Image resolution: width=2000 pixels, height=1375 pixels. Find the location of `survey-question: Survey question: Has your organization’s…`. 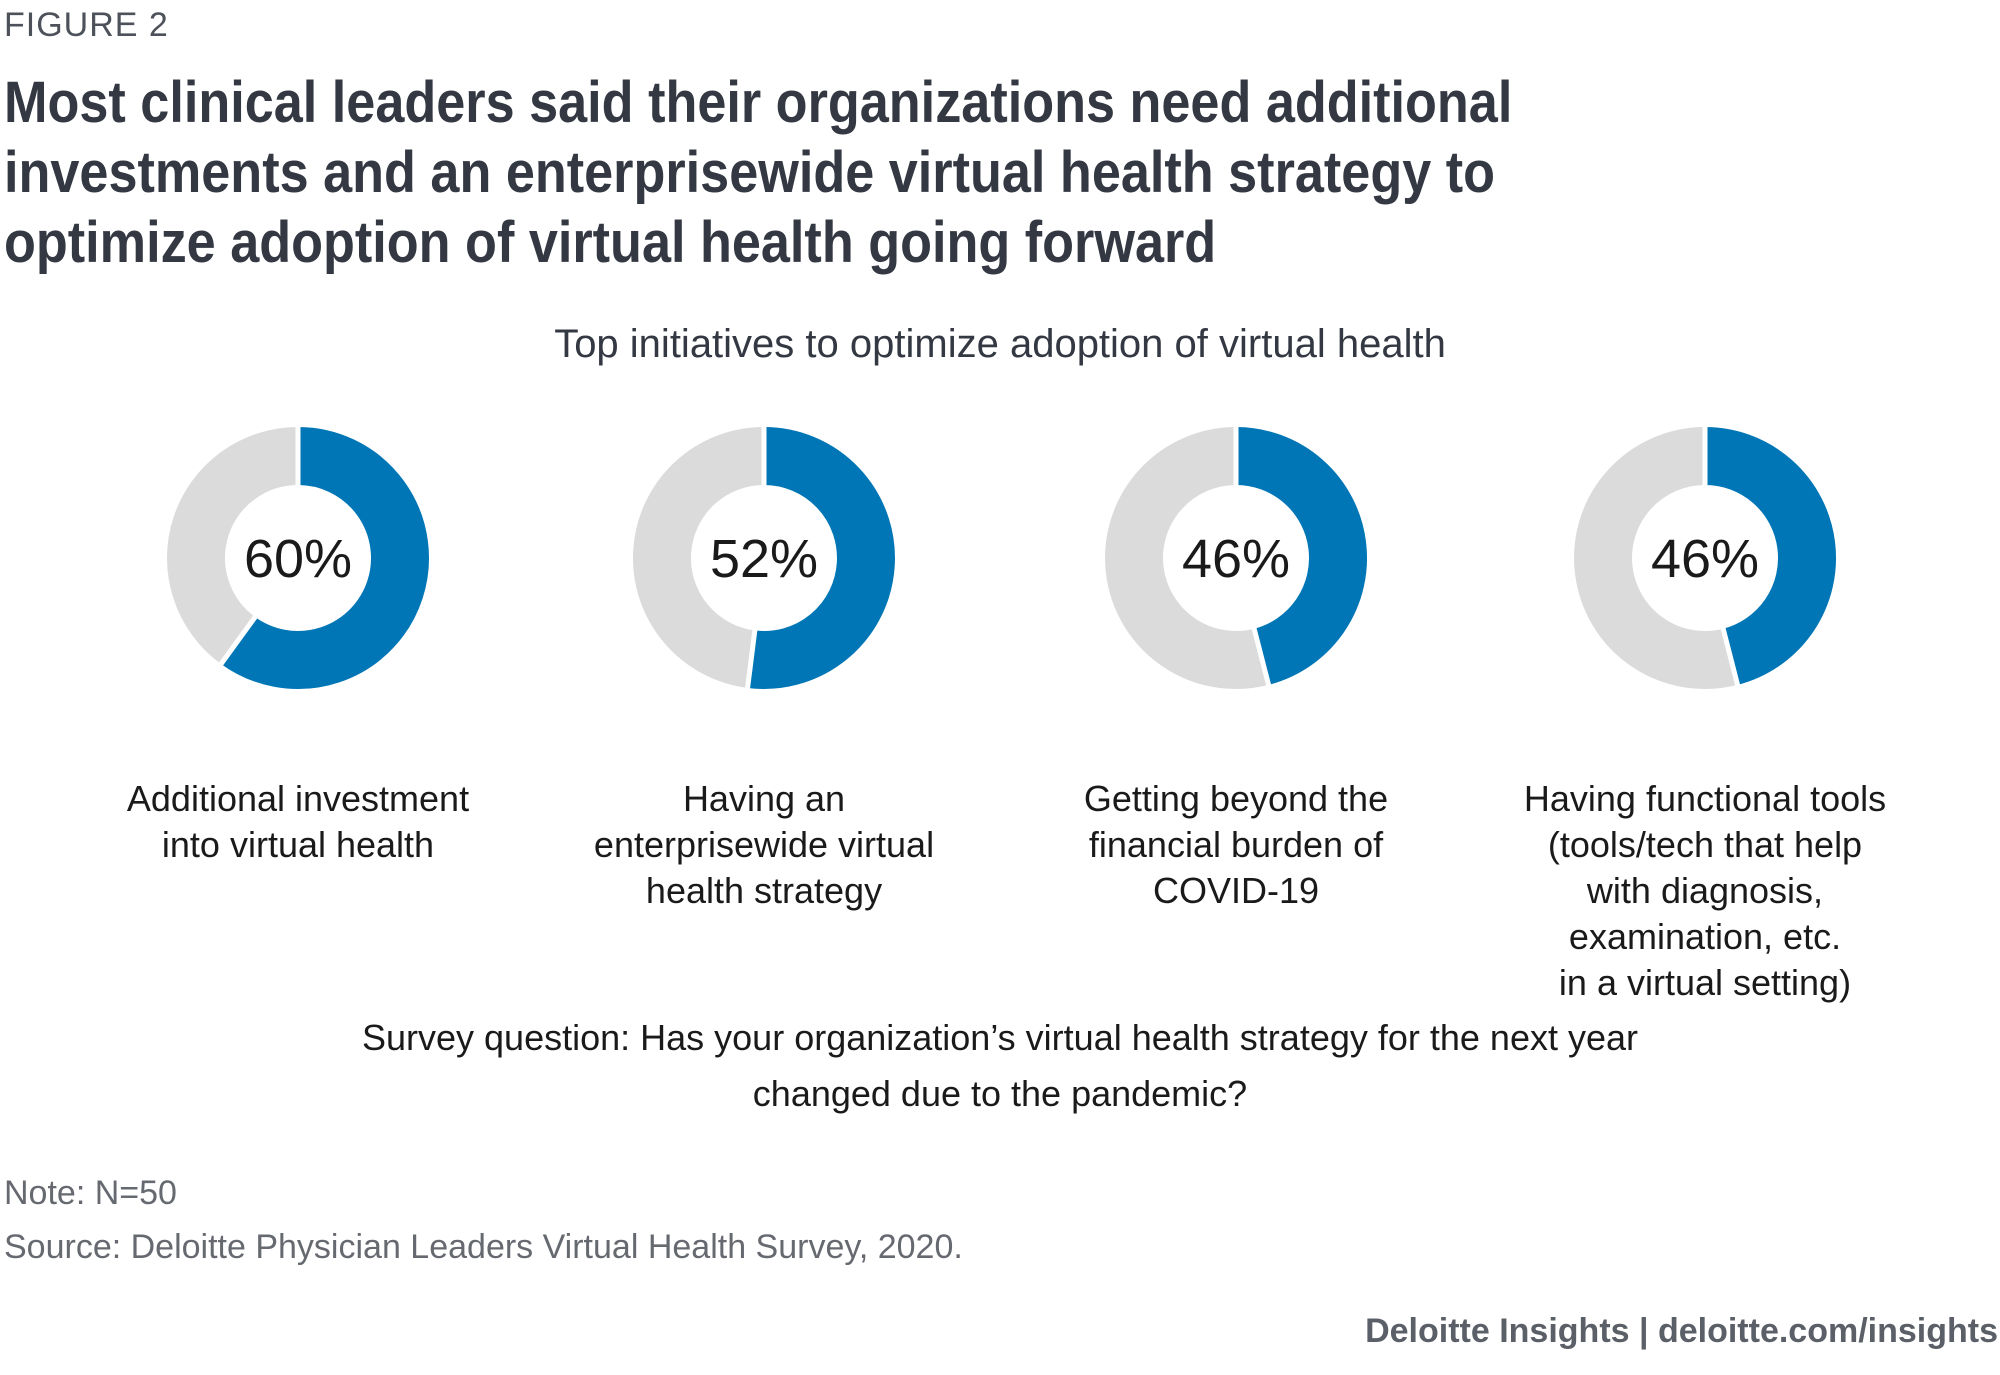

survey-question: Survey question: Has your organization’s… is located at coordinates (999, 1065).